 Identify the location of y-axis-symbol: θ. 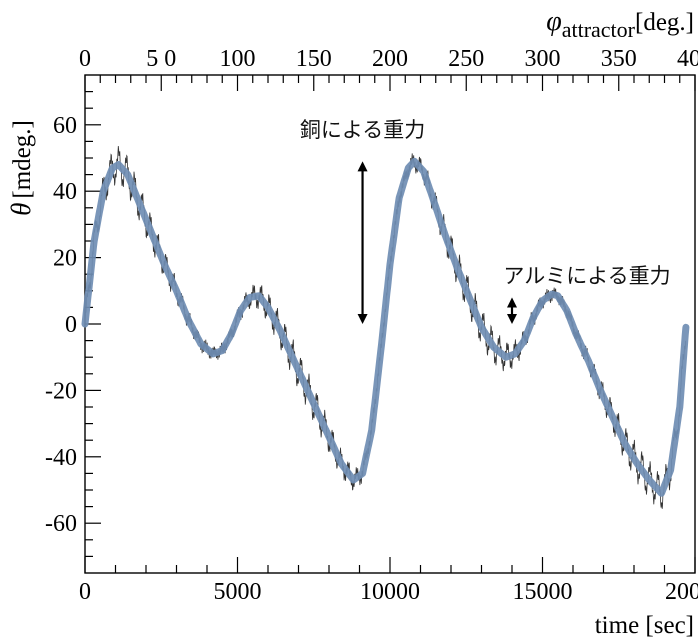
(21, 209).